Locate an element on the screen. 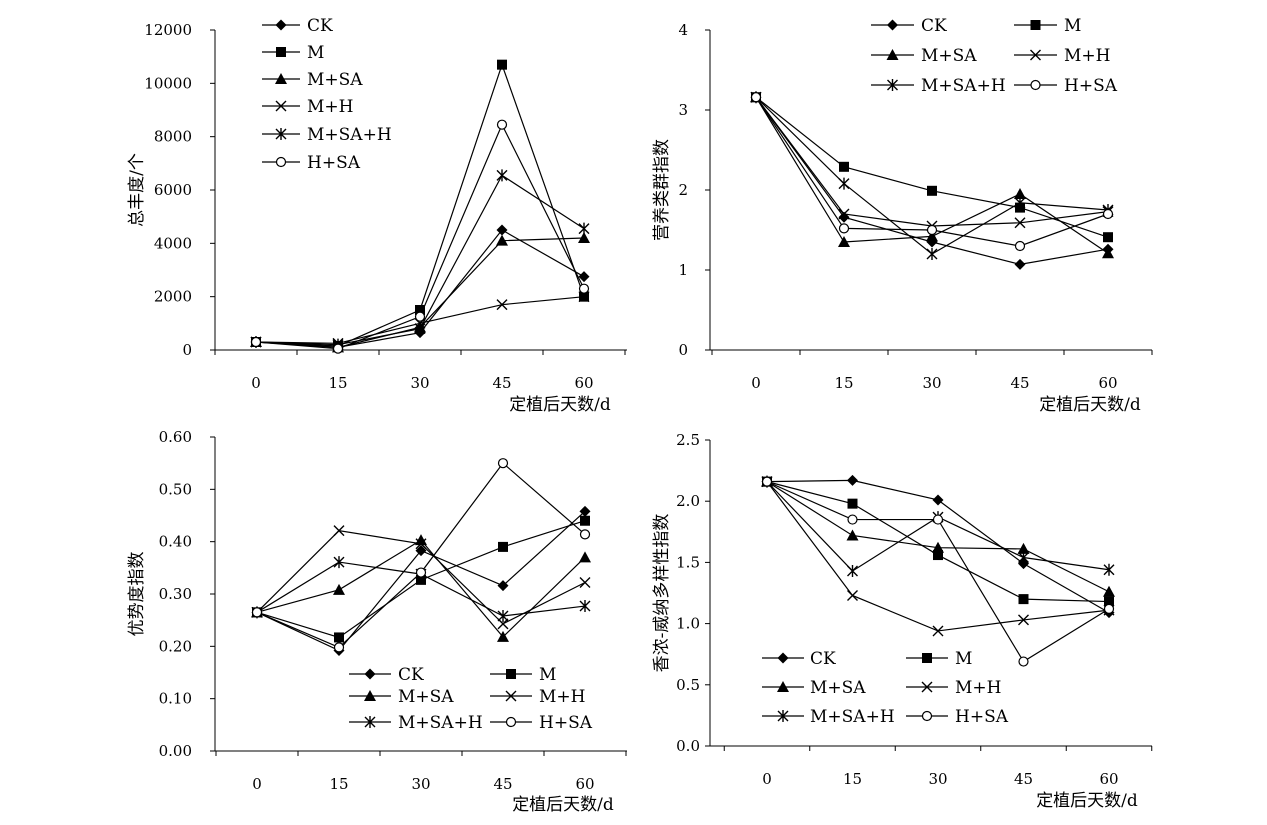 The height and width of the screenshot is (825, 1267). series-ck is located at coordinates (932, 180).